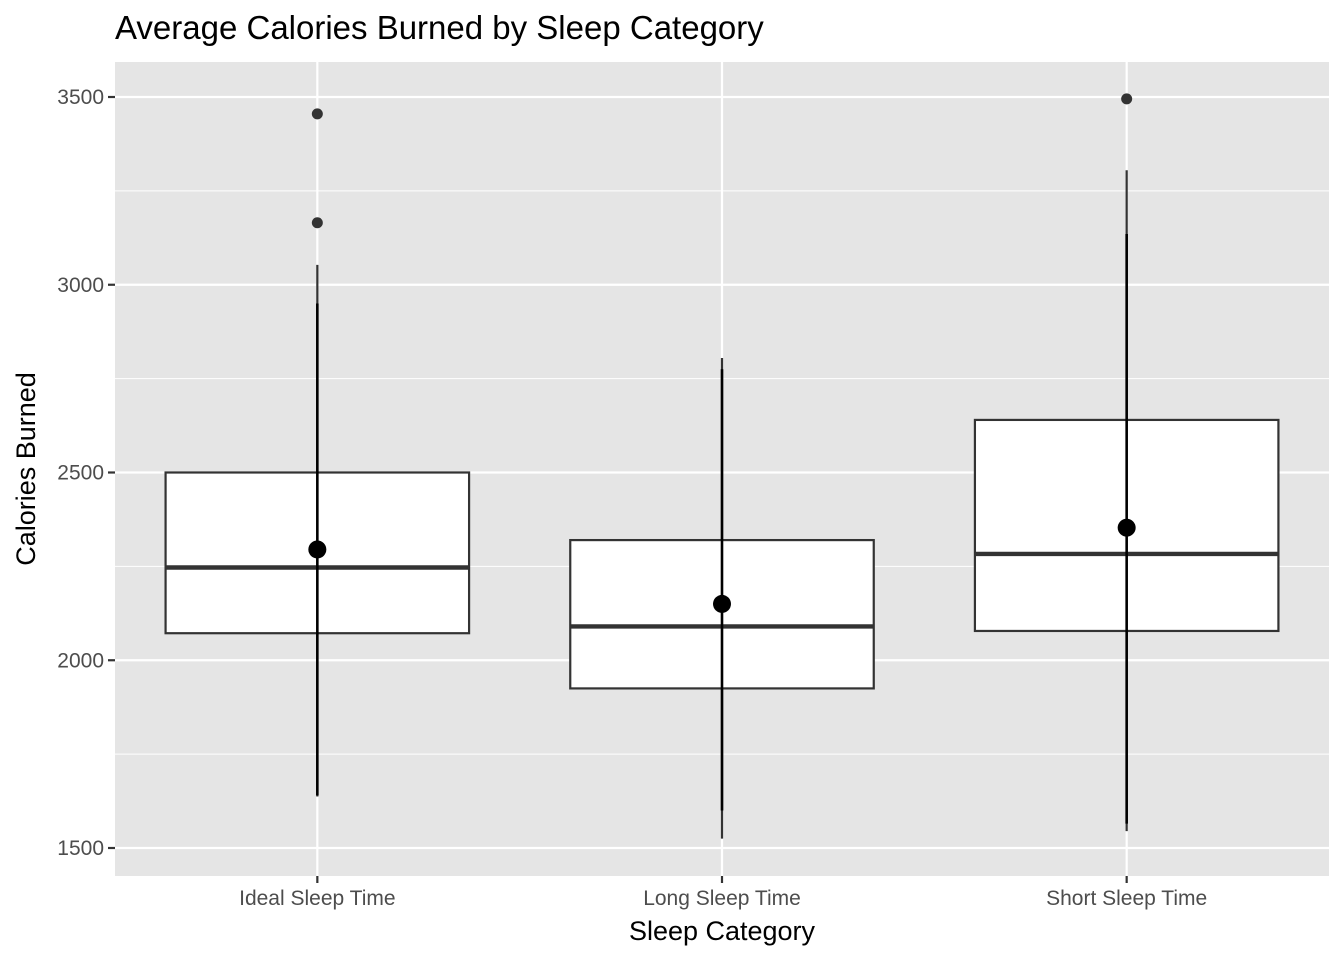  I want to click on y-tick-label: 2500, so click(80, 473).